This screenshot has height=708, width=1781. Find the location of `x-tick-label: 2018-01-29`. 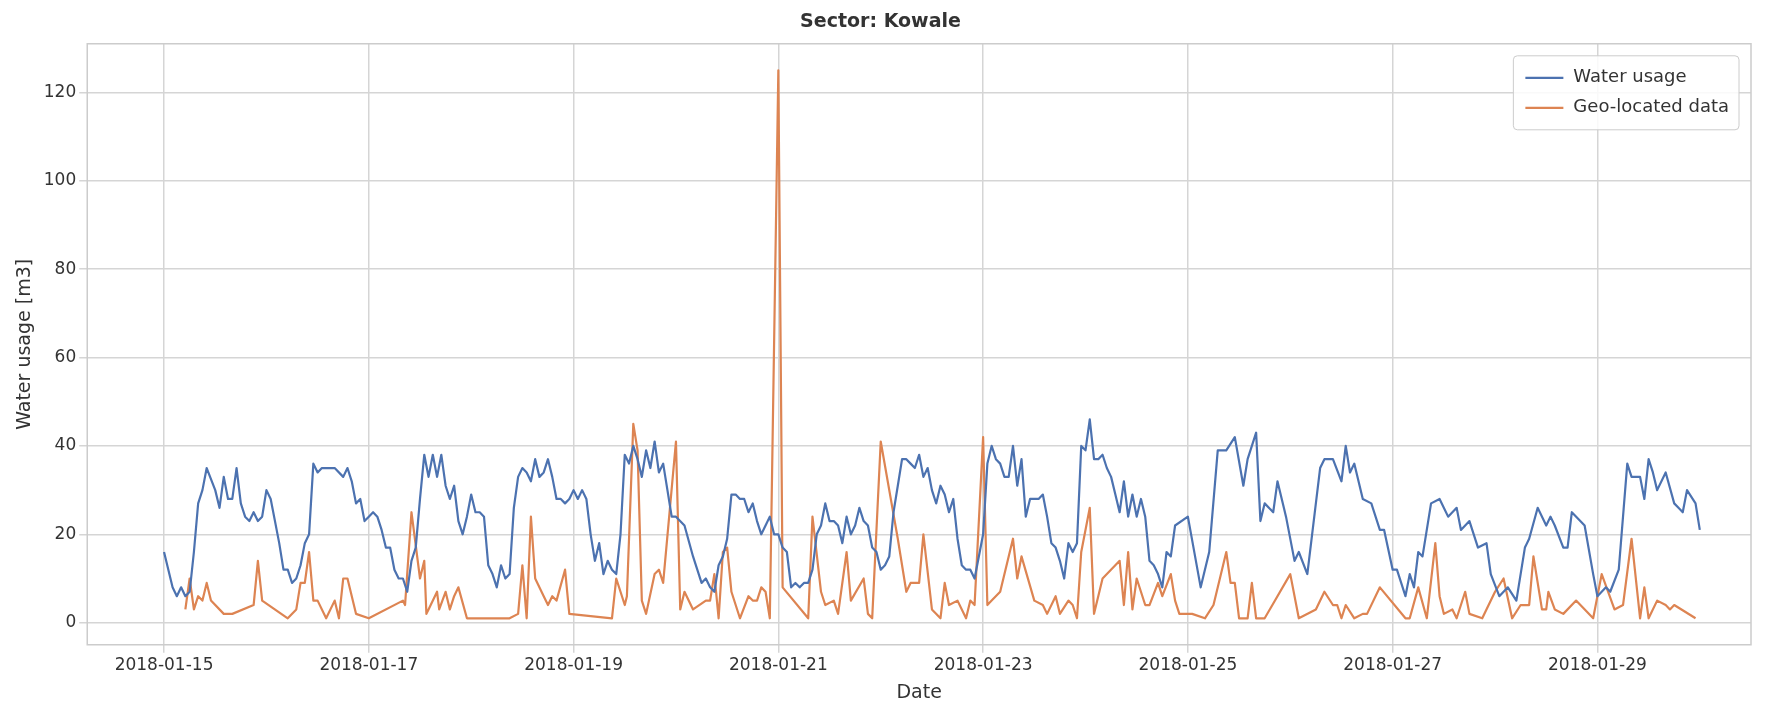

x-tick-label: 2018-01-29 is located at coordinates (1597, 664).